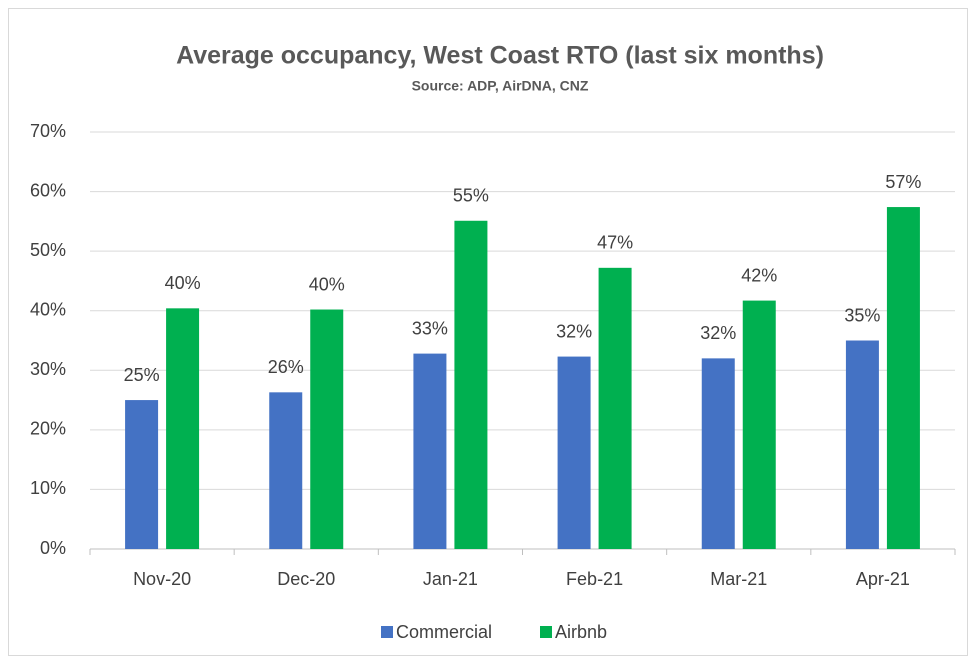 This screenshot has height=664, width=976. I want to click on y-tick-label: 0%, so click(53, 548).